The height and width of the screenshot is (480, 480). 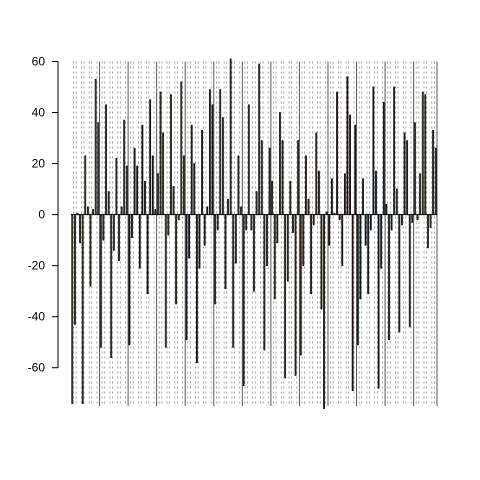 I want to click on y-tick-label: -60, so click(x=37, y=368).